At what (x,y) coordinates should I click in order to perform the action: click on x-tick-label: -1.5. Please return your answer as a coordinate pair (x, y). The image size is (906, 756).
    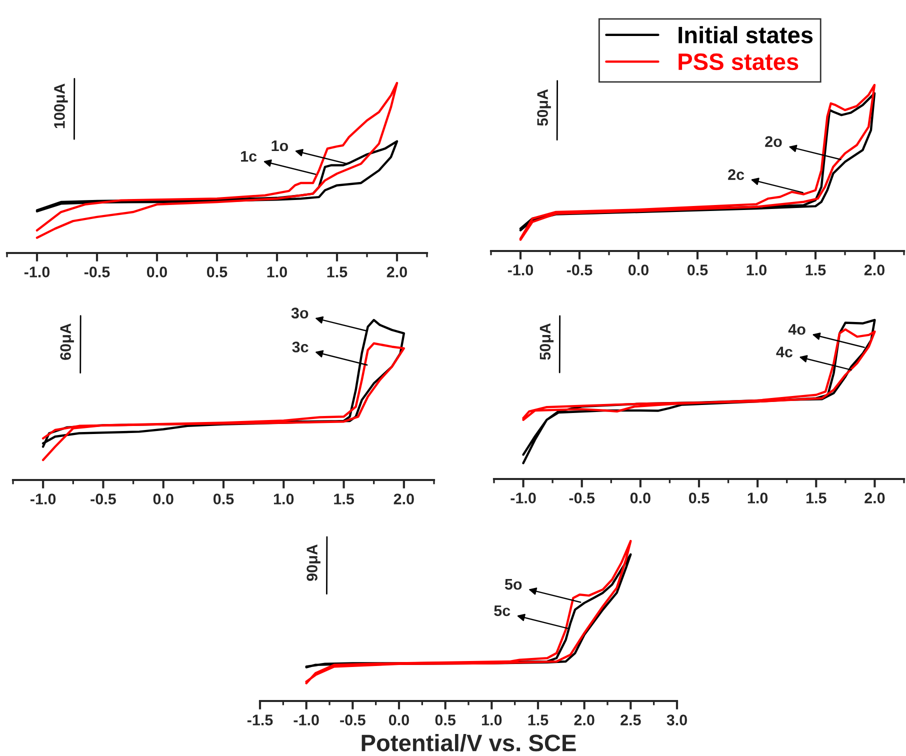
    Looking at the image, I should click on (260, 720).